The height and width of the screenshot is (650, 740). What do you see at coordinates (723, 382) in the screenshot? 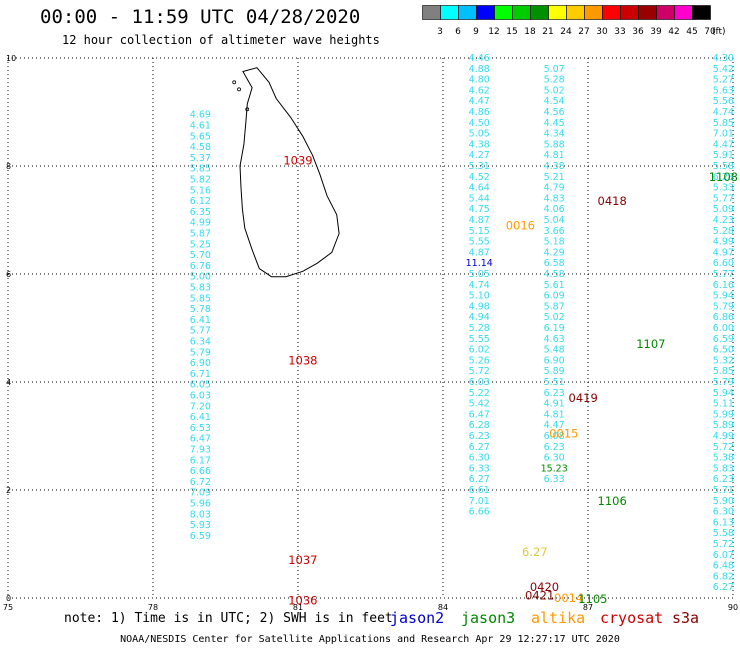
I see `wave-height-value: 5.79` at bounding box center [723, 382].